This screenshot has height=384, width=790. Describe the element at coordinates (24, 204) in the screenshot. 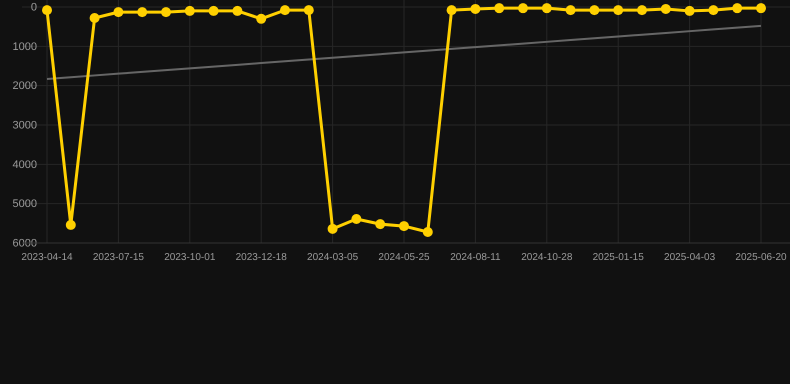

I see `y-tick-label: 5000` at that location.